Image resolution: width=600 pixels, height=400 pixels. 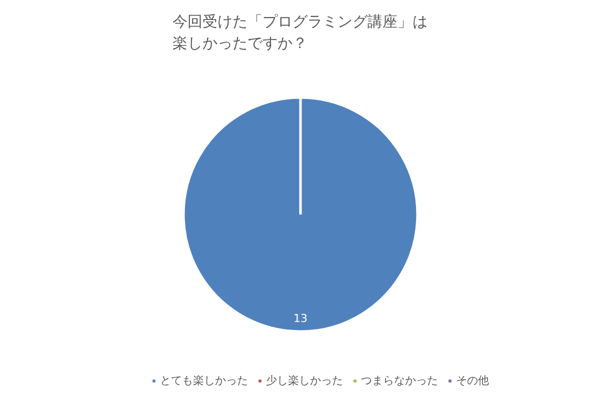 What do you see at coordinates (300, 32) in the screenshot?
I see `chart-title: 今回受けた「プログラミング講座」は楽しかったですか？` at bounding box center [300, 32].